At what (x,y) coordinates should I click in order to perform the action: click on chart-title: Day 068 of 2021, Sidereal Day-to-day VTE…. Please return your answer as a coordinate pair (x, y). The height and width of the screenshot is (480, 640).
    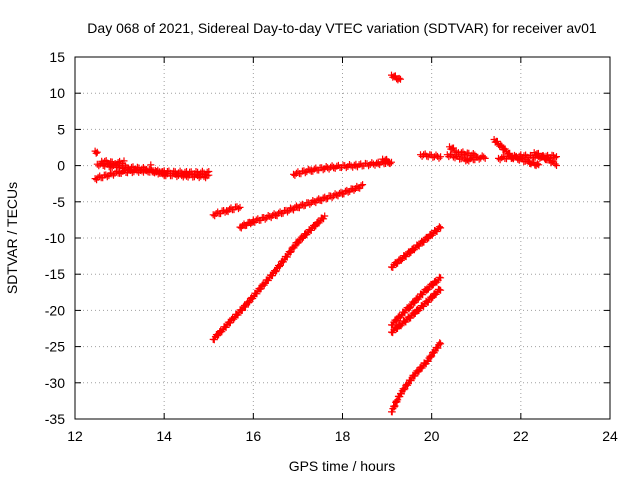
    Looking at the image, I should click on (342, 28).